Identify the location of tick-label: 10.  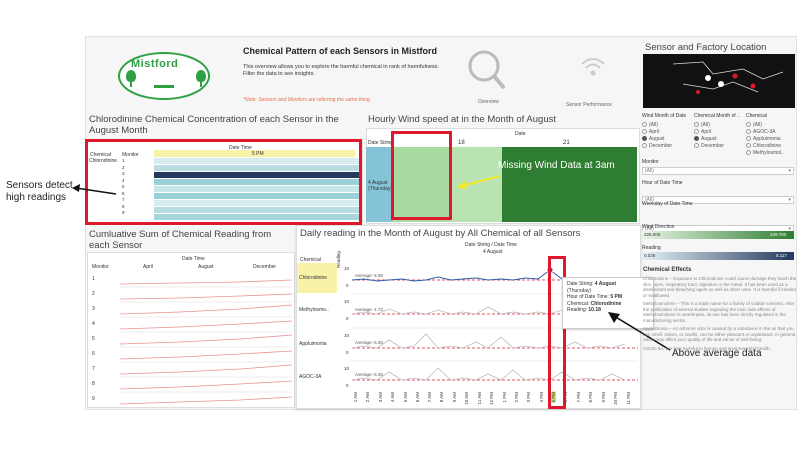
(347, 368).